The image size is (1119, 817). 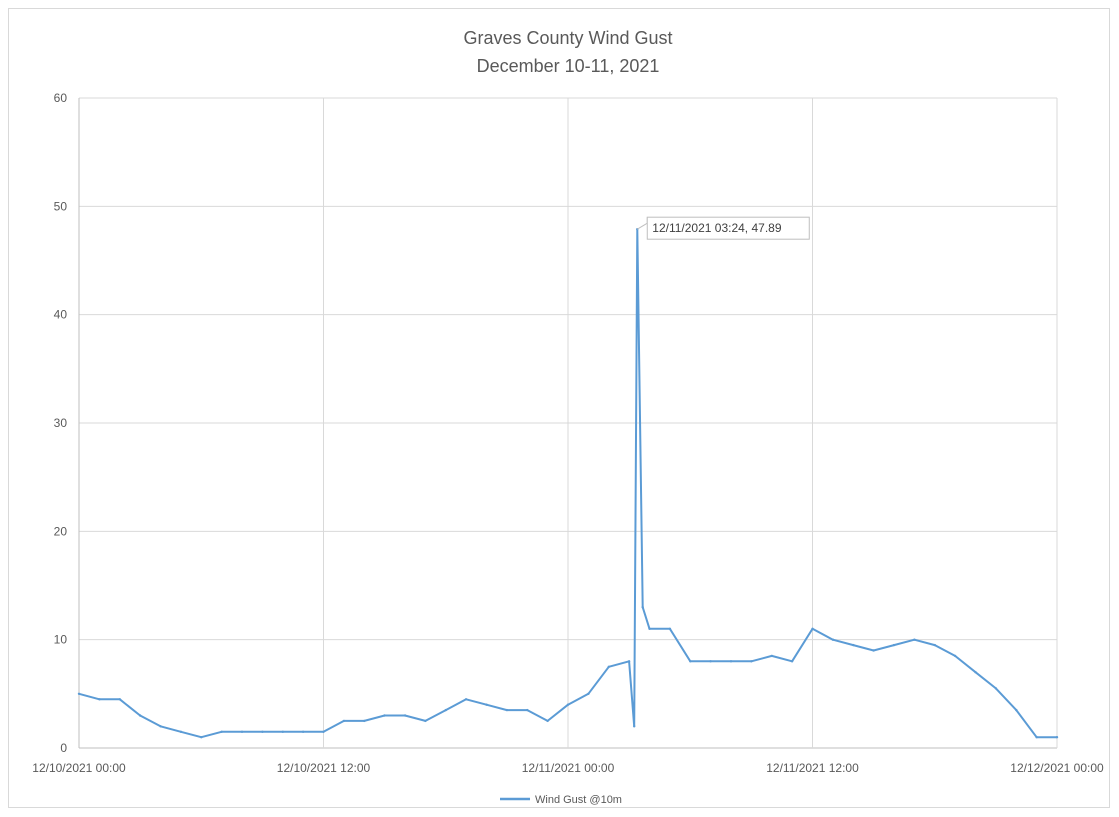 I want to click on chart-title: Graves County Wind Gust, so click(x=567, y=38).